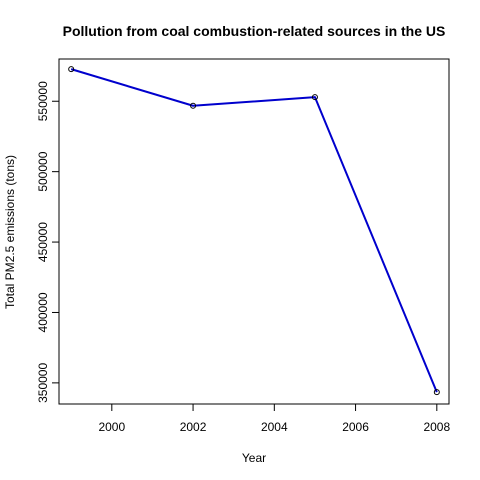 Image resolution: width=480 pixels, height=480 pixels. I want to click on x-tick-label: 2008, so click(436, 427).